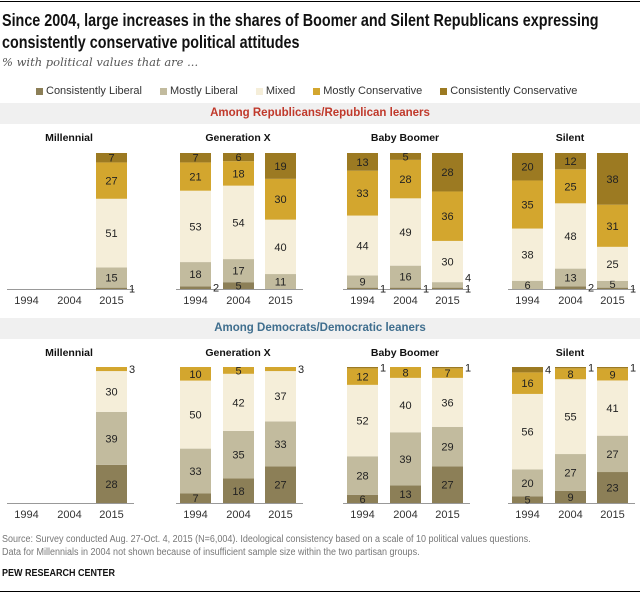 Image resolution: width=640 pixels, height=594 pixels. I want to click on legend-item: Consistently Liberal, so click(89, 91).